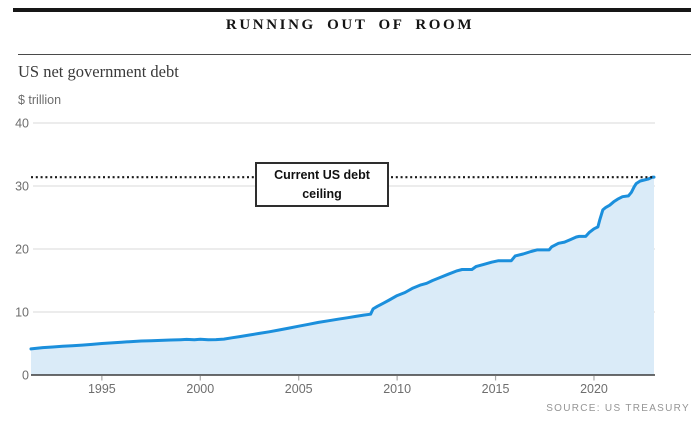 This screenshot has height=425, width=700. What do you see at coordinates (354, 54) in the screenshot?
I see `header-divider` at bounding box center [354, 54].